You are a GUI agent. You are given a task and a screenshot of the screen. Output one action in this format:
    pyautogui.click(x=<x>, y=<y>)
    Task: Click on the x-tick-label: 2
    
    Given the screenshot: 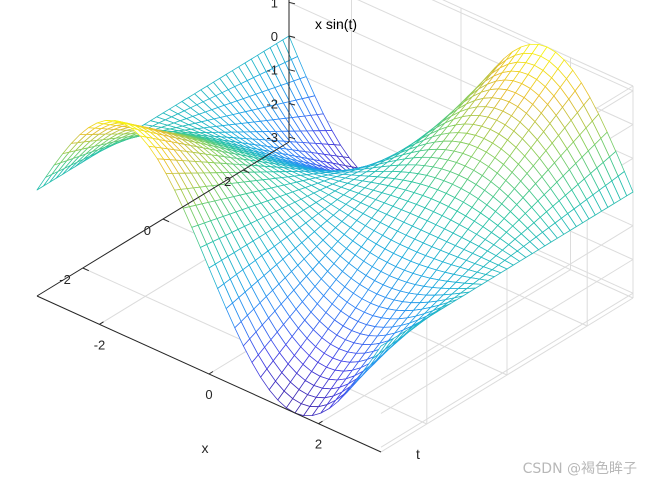 What is the action you would take?
    pyautogui.click(x=227, y=181)
    